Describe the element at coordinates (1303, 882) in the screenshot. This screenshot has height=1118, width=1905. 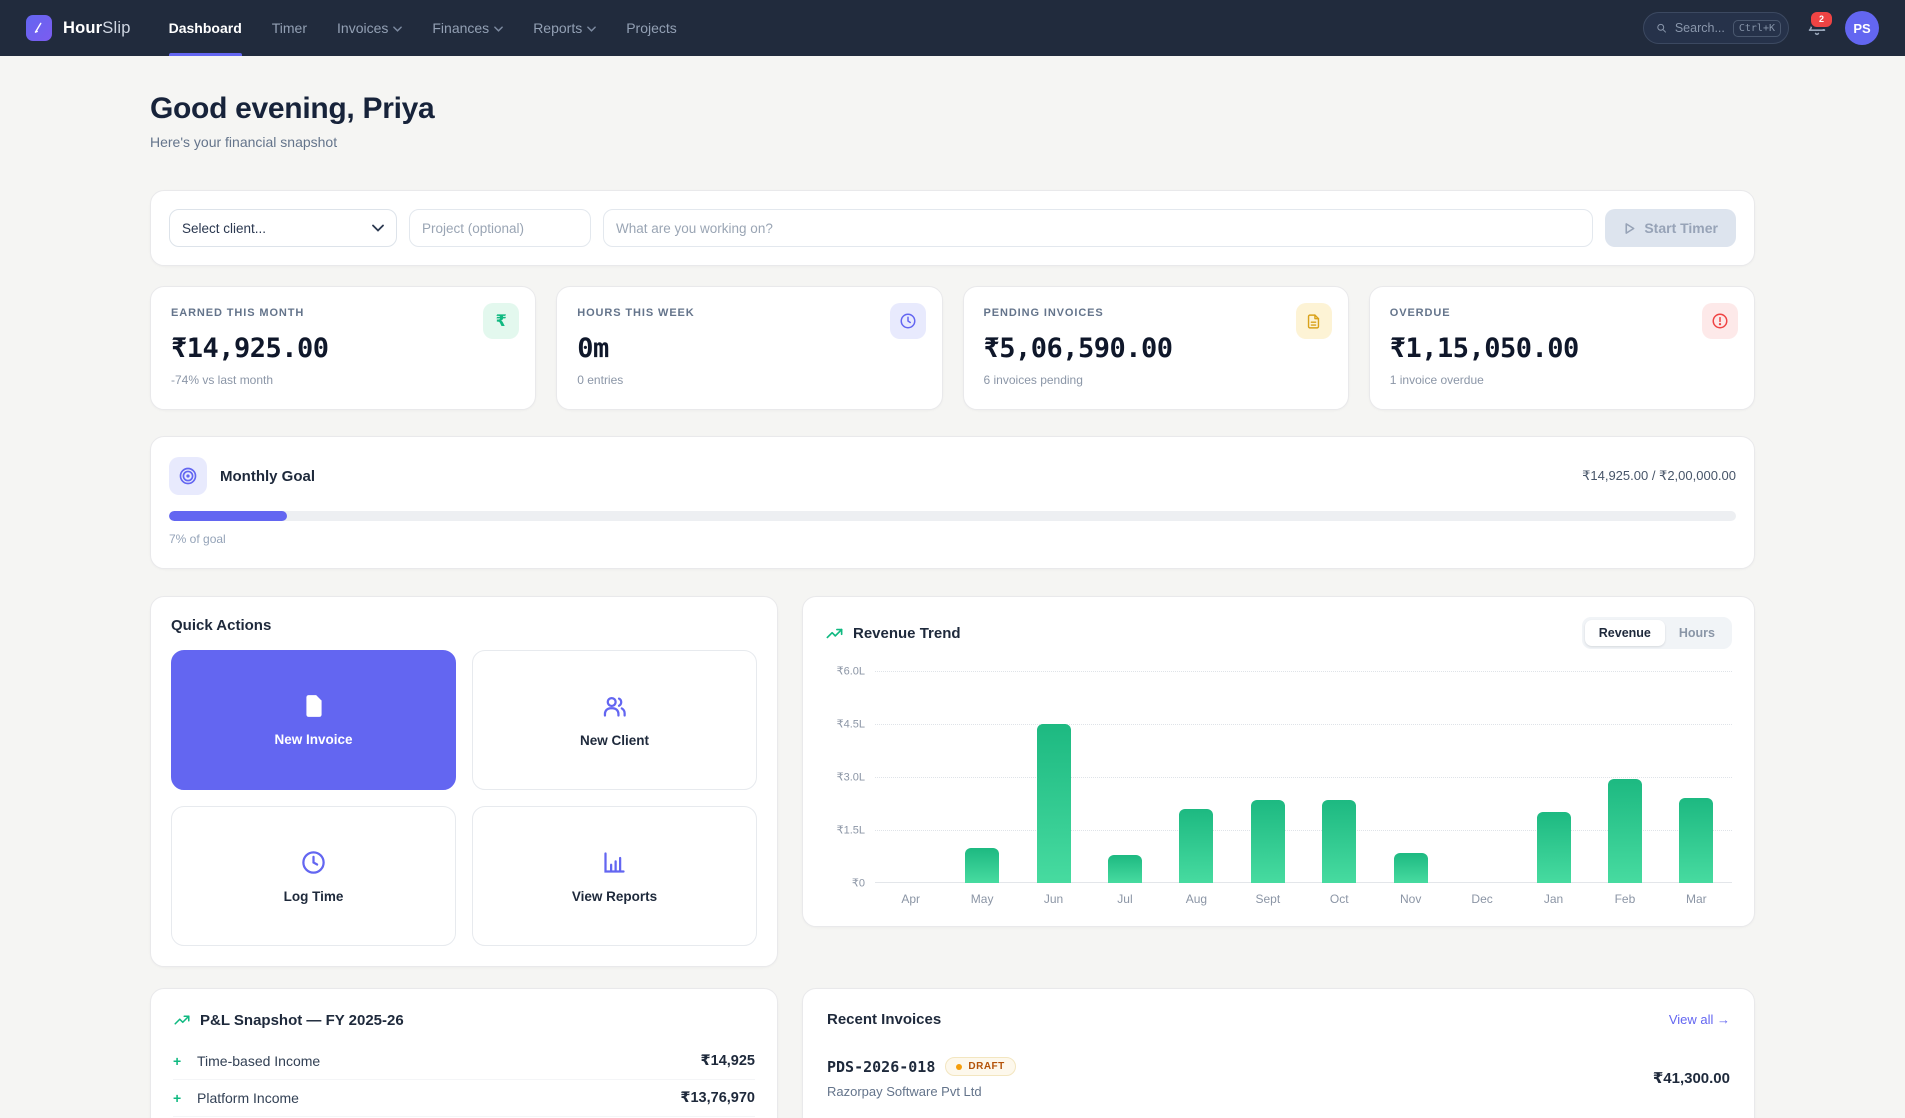
I see `x-axis-baseline` at that location.